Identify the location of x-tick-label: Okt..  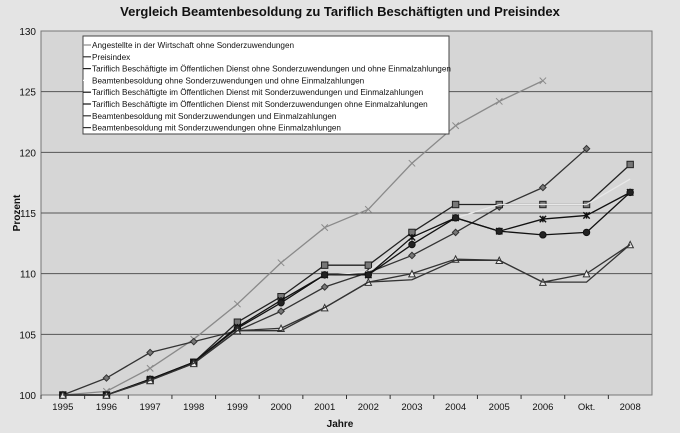
(586, 407).